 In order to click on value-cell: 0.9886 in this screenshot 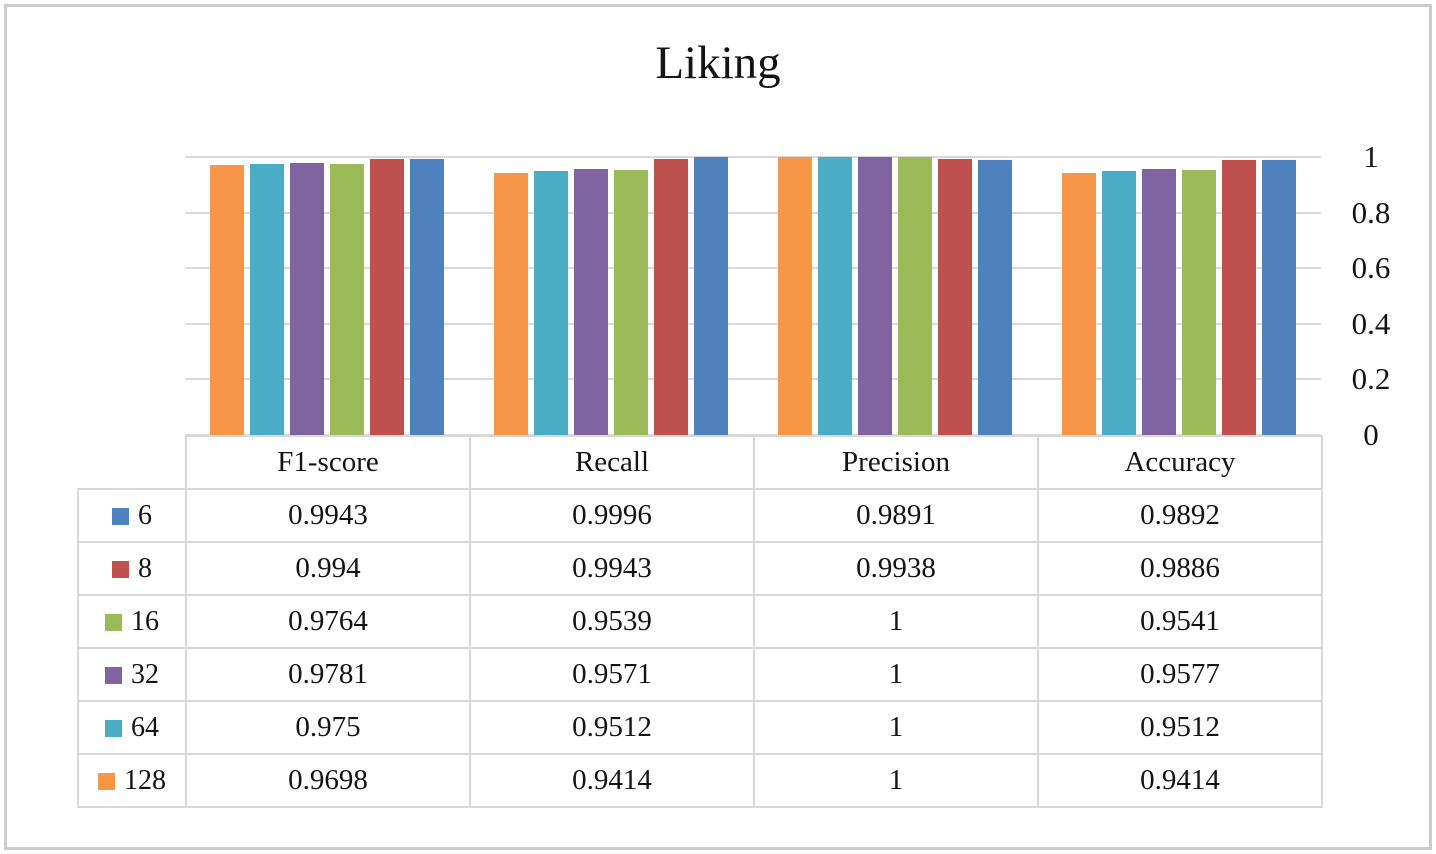, I will do `click(1180, 568)`.